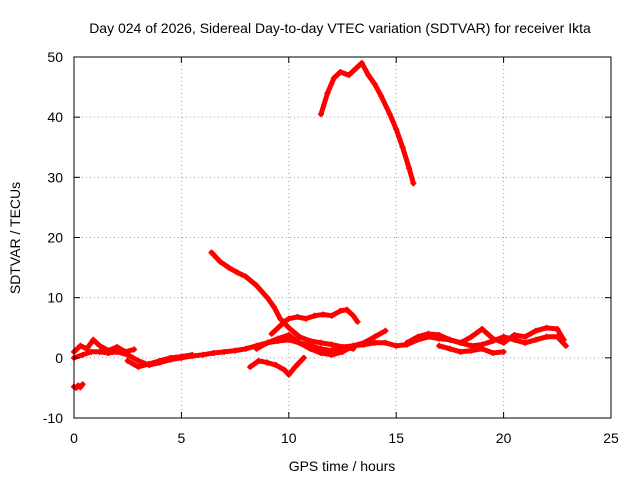 This screenshot has width=640, height=480. Describe the element at coordinates (289, 438) in the screenshot. I see `x-tick-label: 10` at that location.